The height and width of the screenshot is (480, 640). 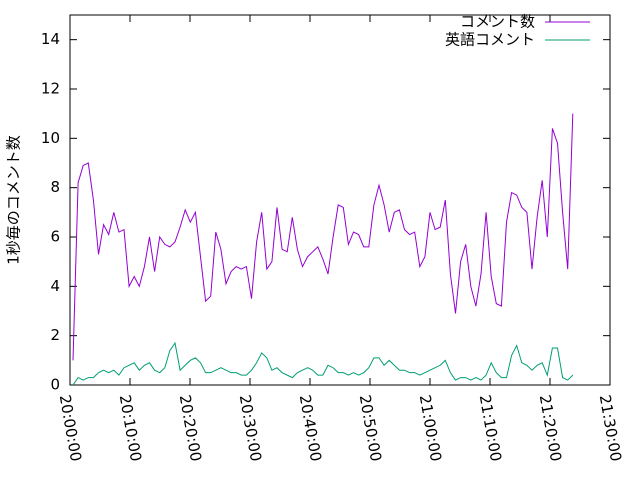 I want to click on x-tick-label: 20:00:00, so click(x=70, y=427).